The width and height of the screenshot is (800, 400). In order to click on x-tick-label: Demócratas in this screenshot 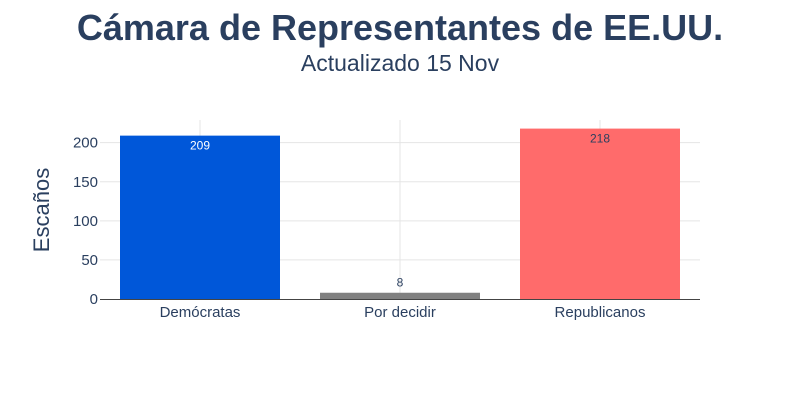, I will do `click(200, 312)`.